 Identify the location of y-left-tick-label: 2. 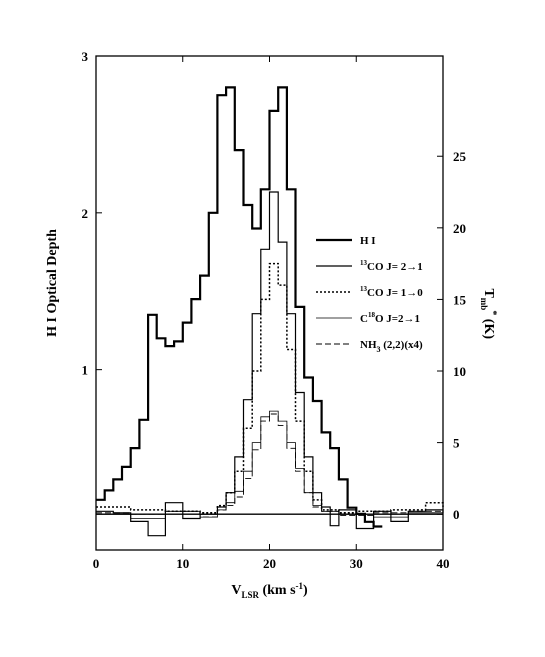
(85, 213).